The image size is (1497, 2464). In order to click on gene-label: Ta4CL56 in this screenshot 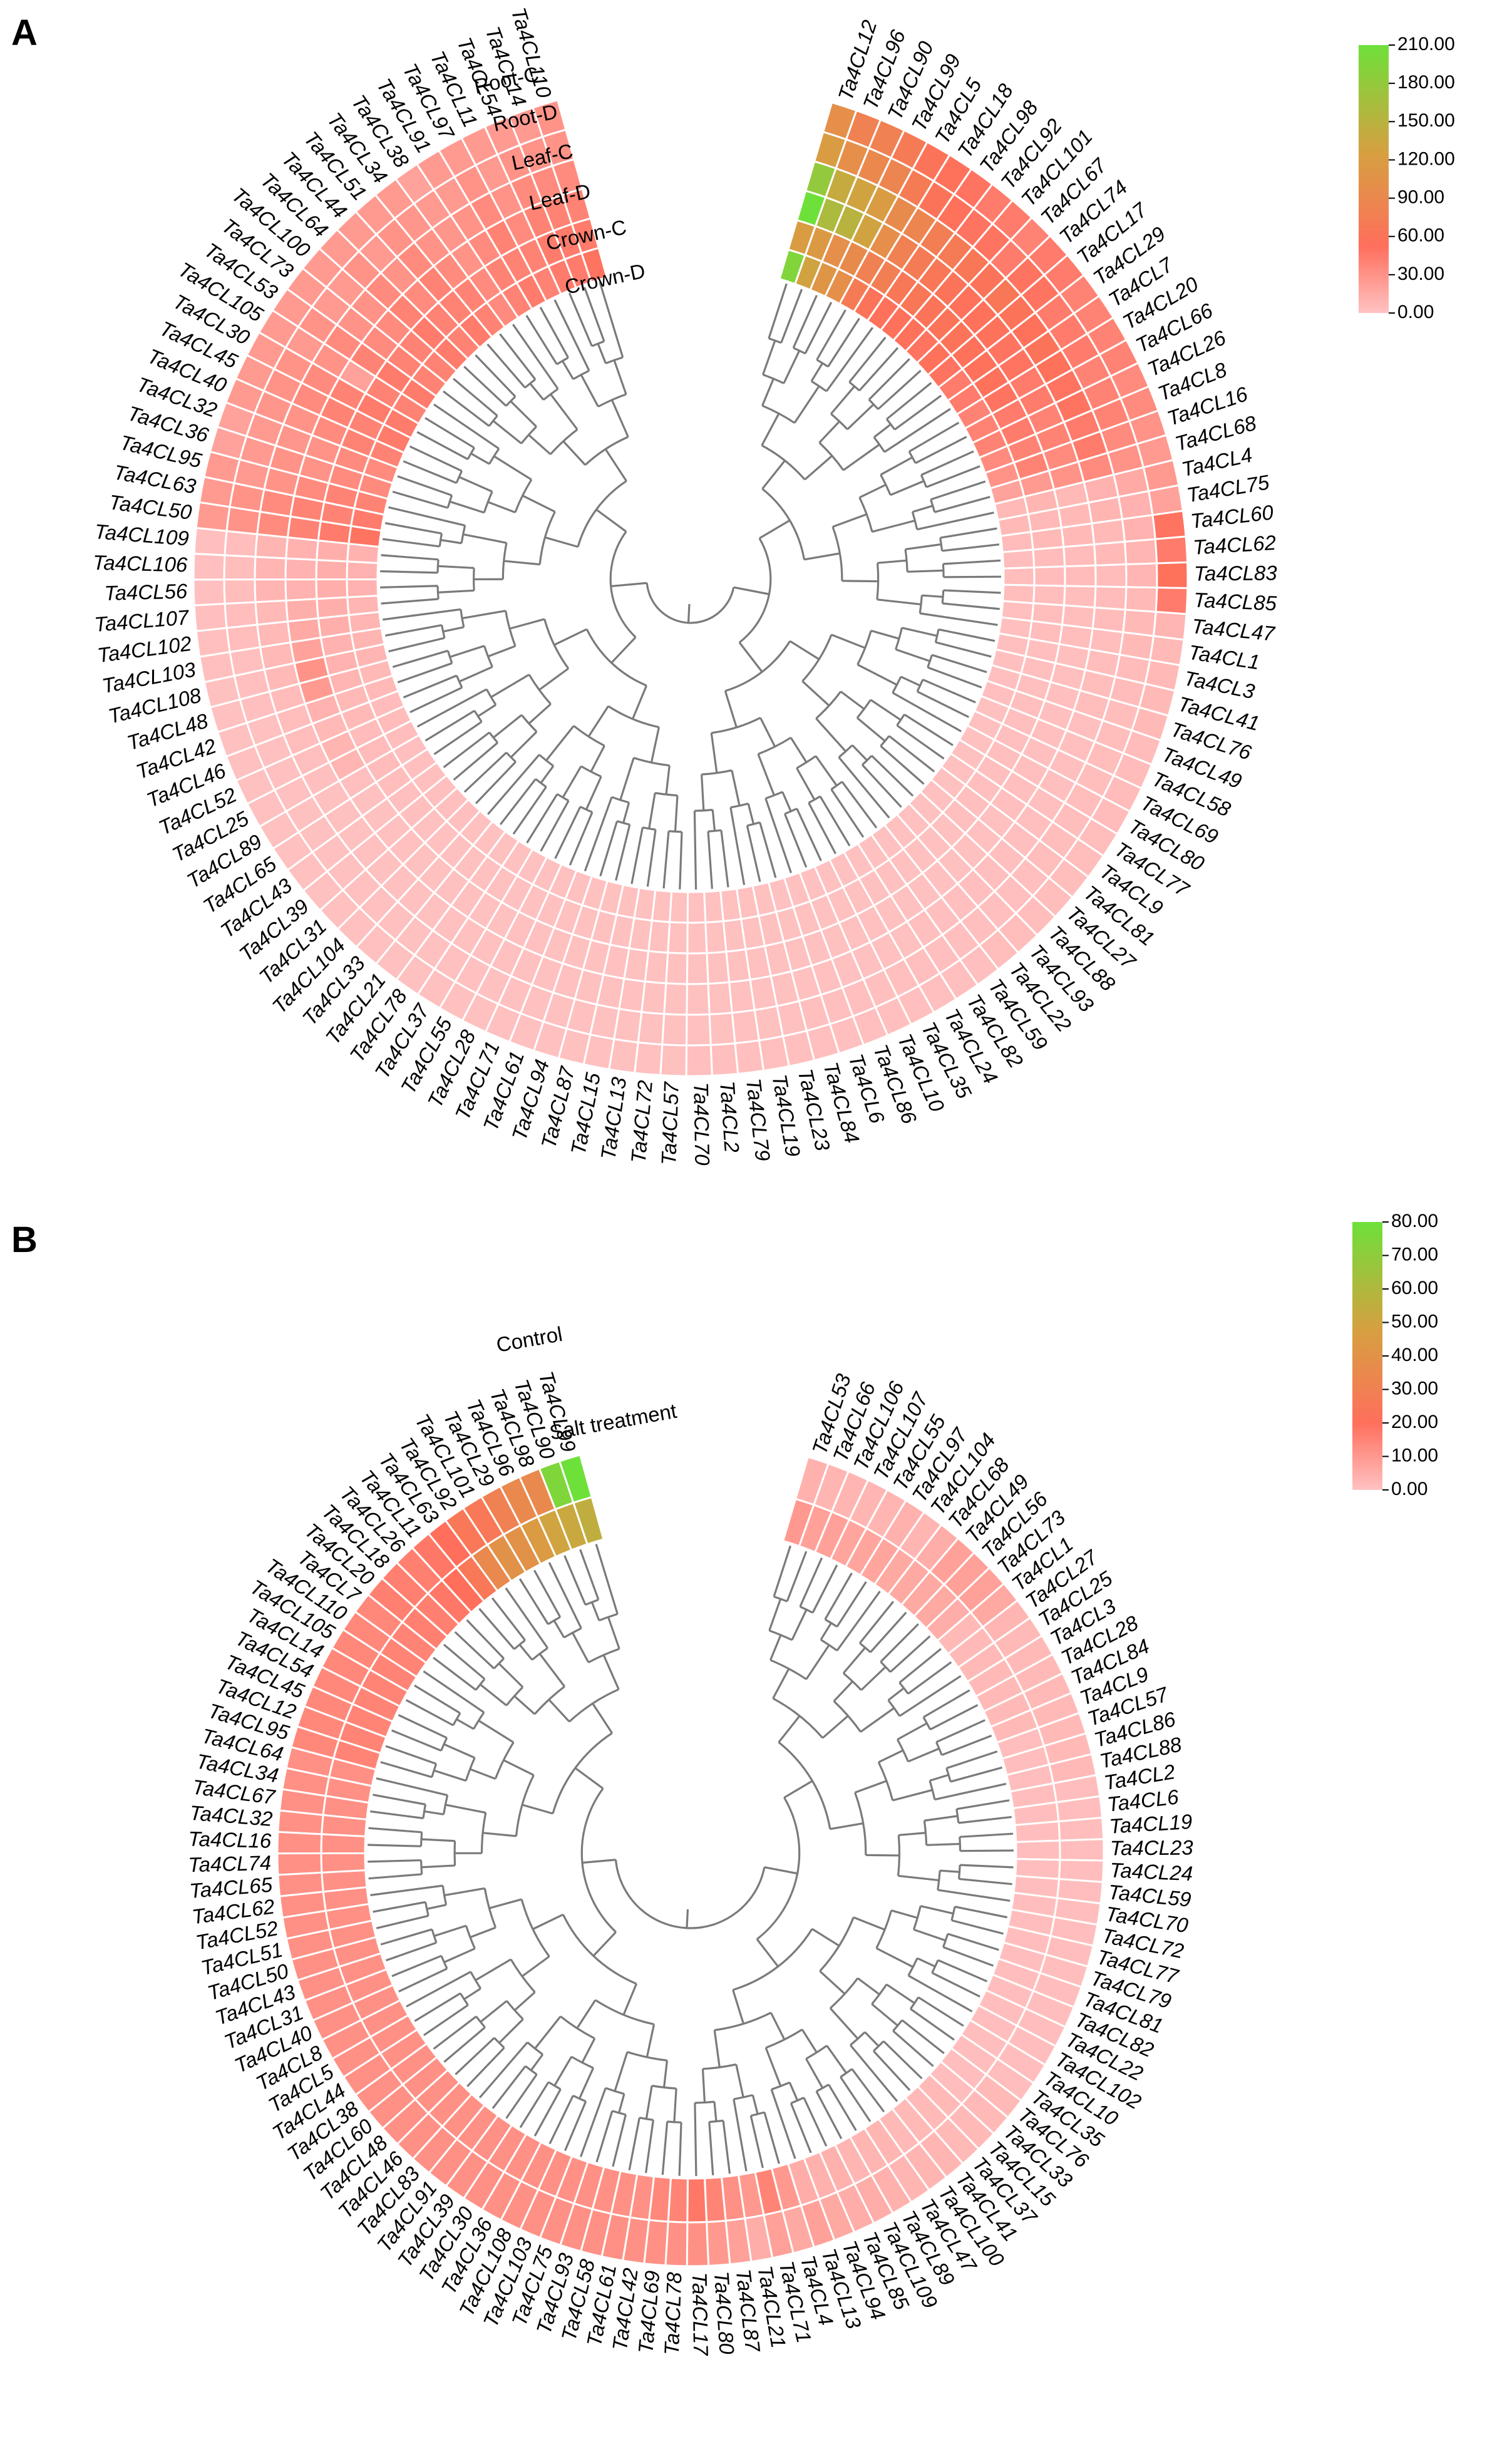, I will do `click(146, 592)`.